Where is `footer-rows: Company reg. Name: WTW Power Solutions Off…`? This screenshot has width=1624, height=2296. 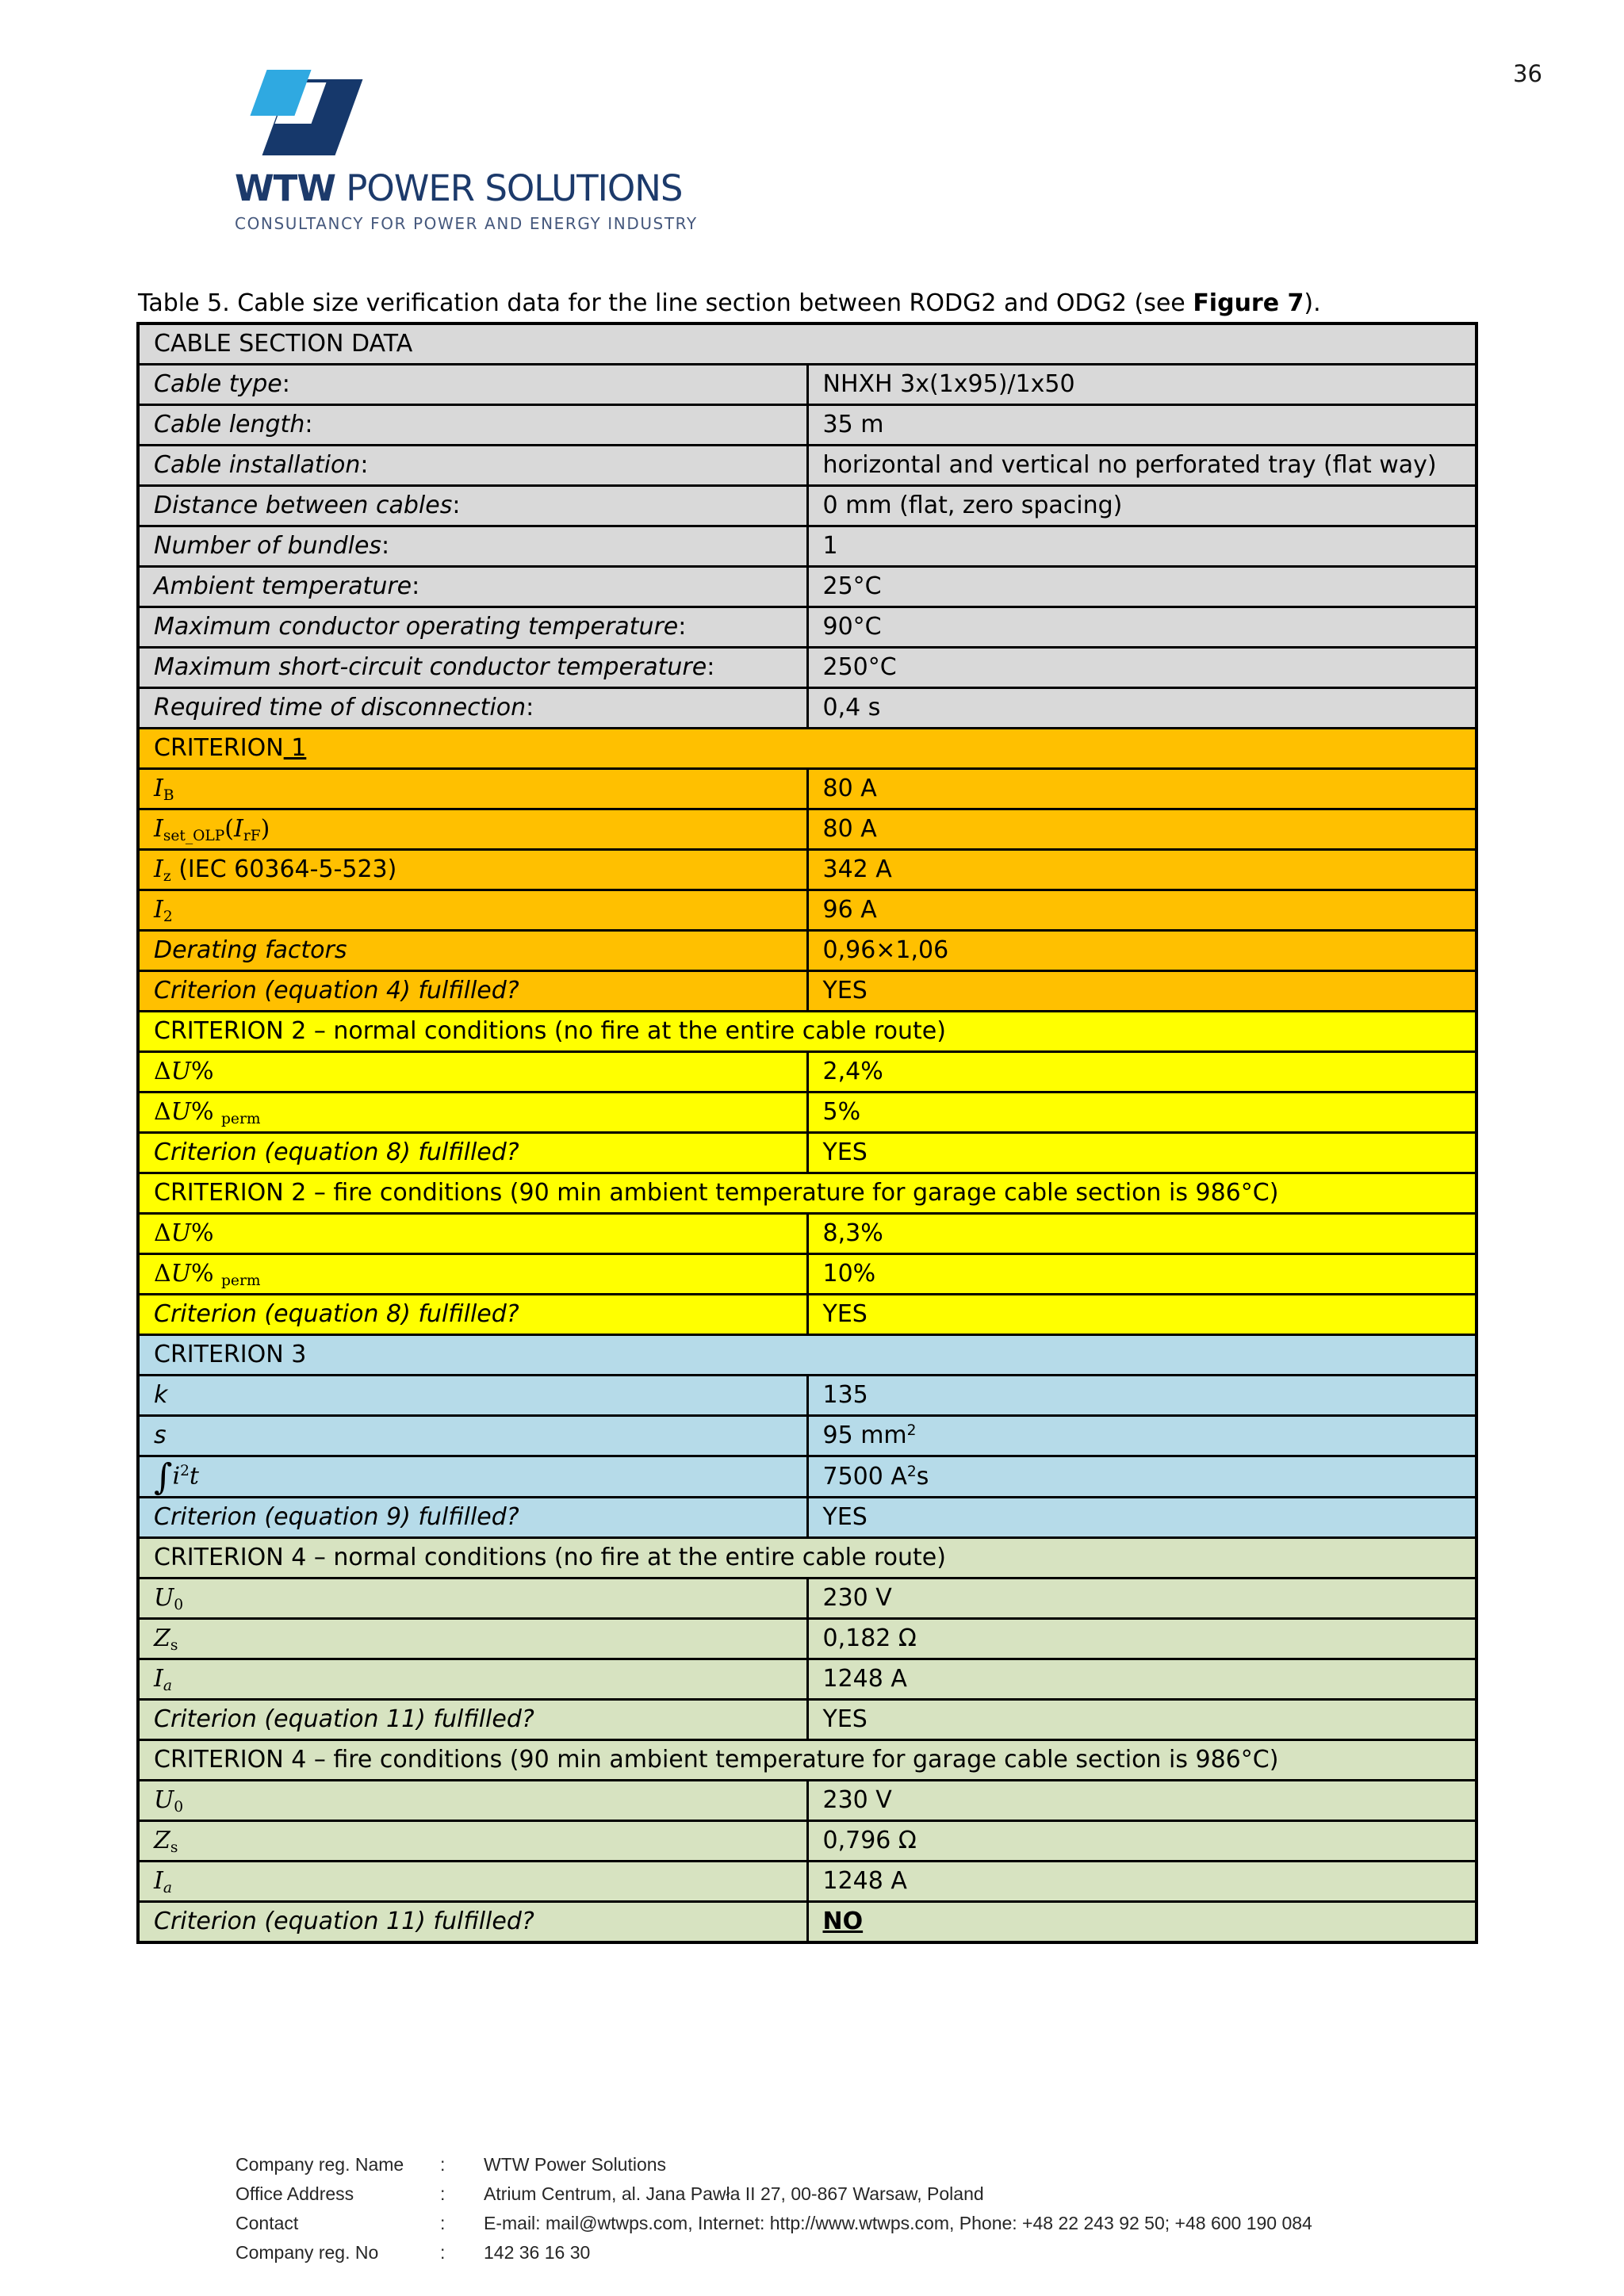
footer-rows: Company reg. Name: WTW Power Solutions Off… is located at coordinates (774, 2209).